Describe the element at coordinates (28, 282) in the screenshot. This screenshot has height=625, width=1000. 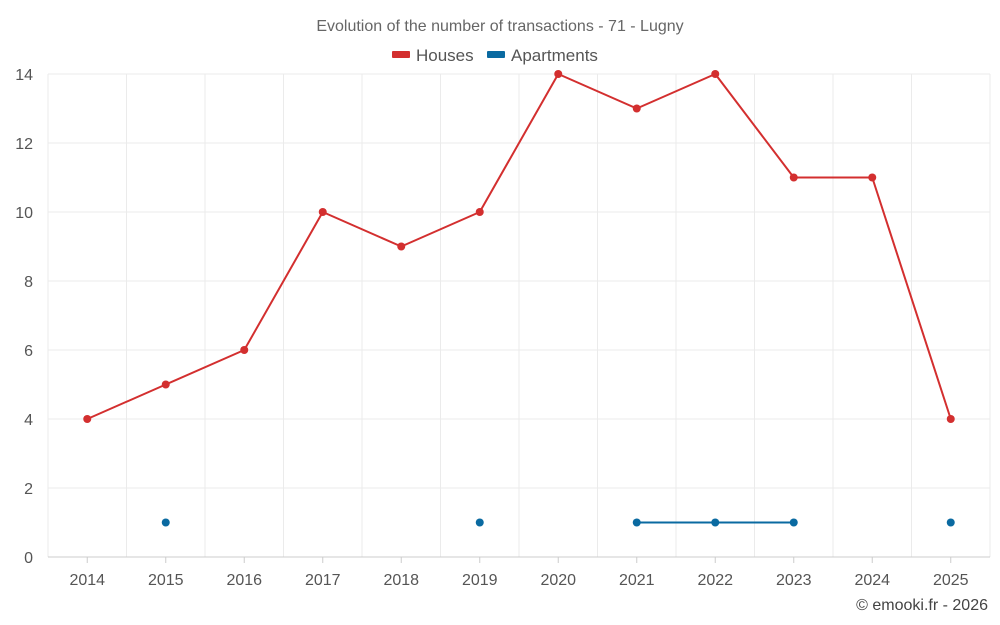
I see `y-tick-label: 8` at that location.